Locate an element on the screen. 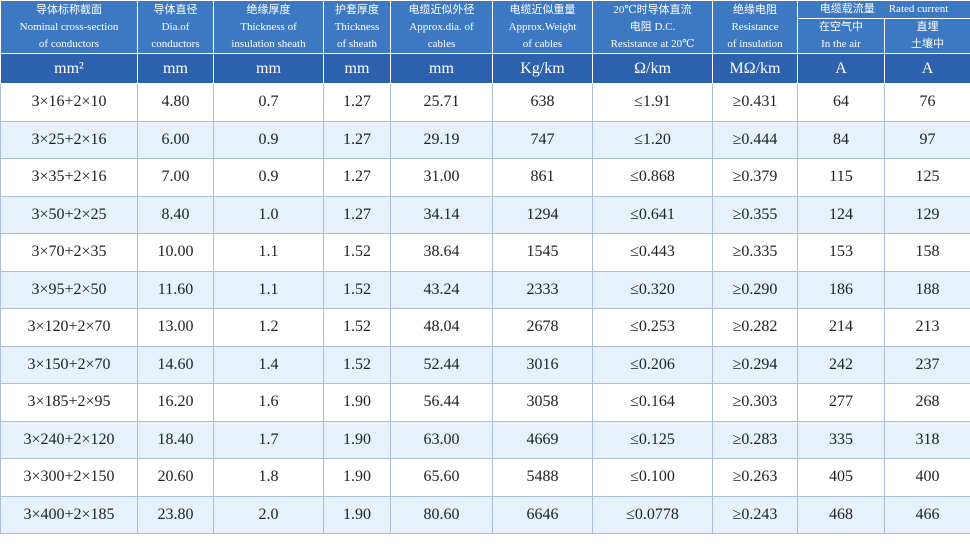 The width and height of the screenshot is (970, 548). cell: ≥0.290 is located at coordinates (755, 289).